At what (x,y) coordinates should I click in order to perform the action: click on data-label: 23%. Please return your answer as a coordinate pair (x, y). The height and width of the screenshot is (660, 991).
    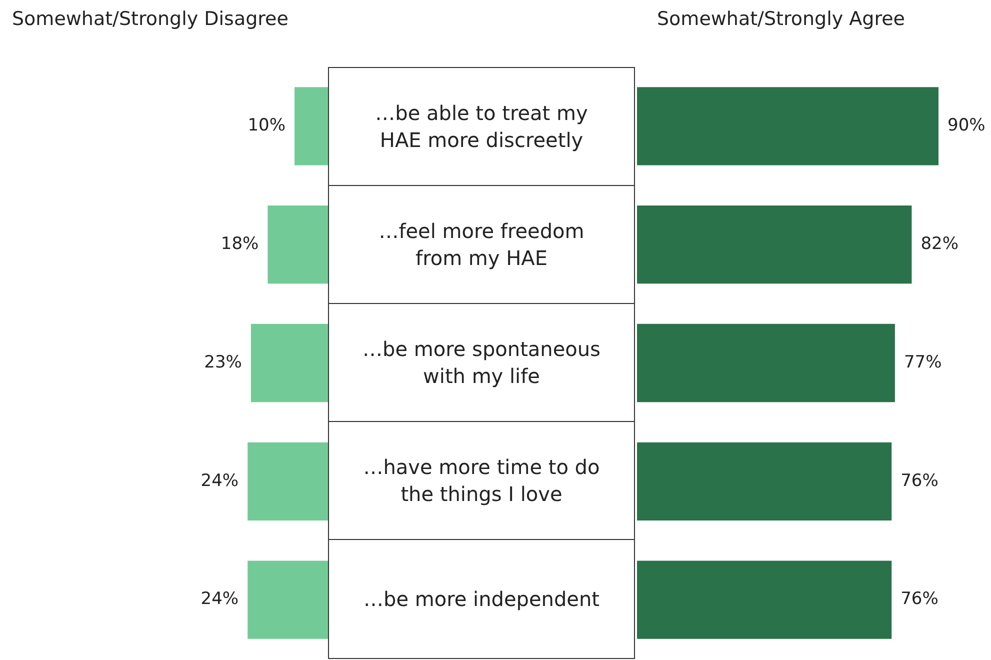
    Looking at the image, I should click on (223, 362).